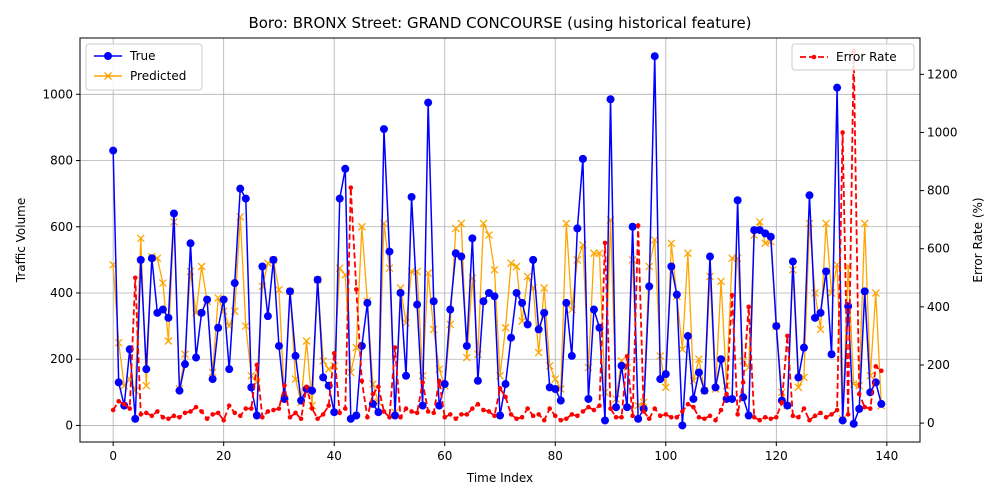  I want to click on x-tick-label: 60, so click(444, 456).